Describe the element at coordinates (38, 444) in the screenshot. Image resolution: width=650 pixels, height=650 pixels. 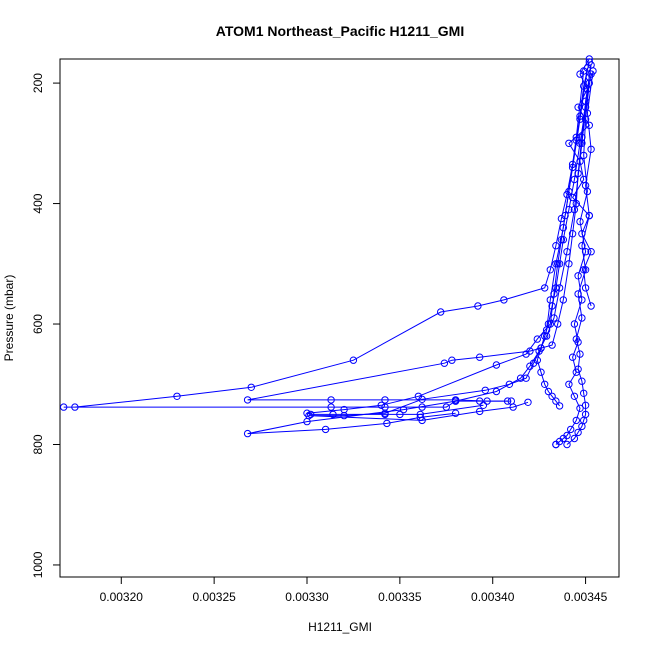
I see `y-tick-label: 800` at that location.